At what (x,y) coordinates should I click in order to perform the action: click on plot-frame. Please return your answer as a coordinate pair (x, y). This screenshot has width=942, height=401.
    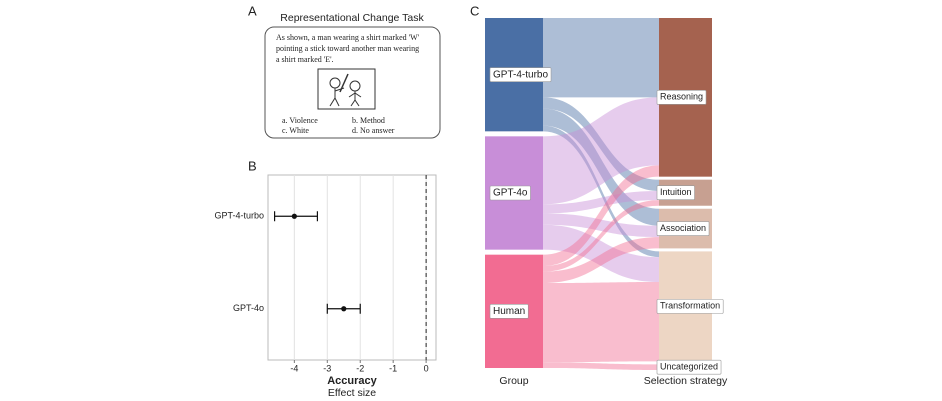
    Looking at the image, I should click on (352, 267).